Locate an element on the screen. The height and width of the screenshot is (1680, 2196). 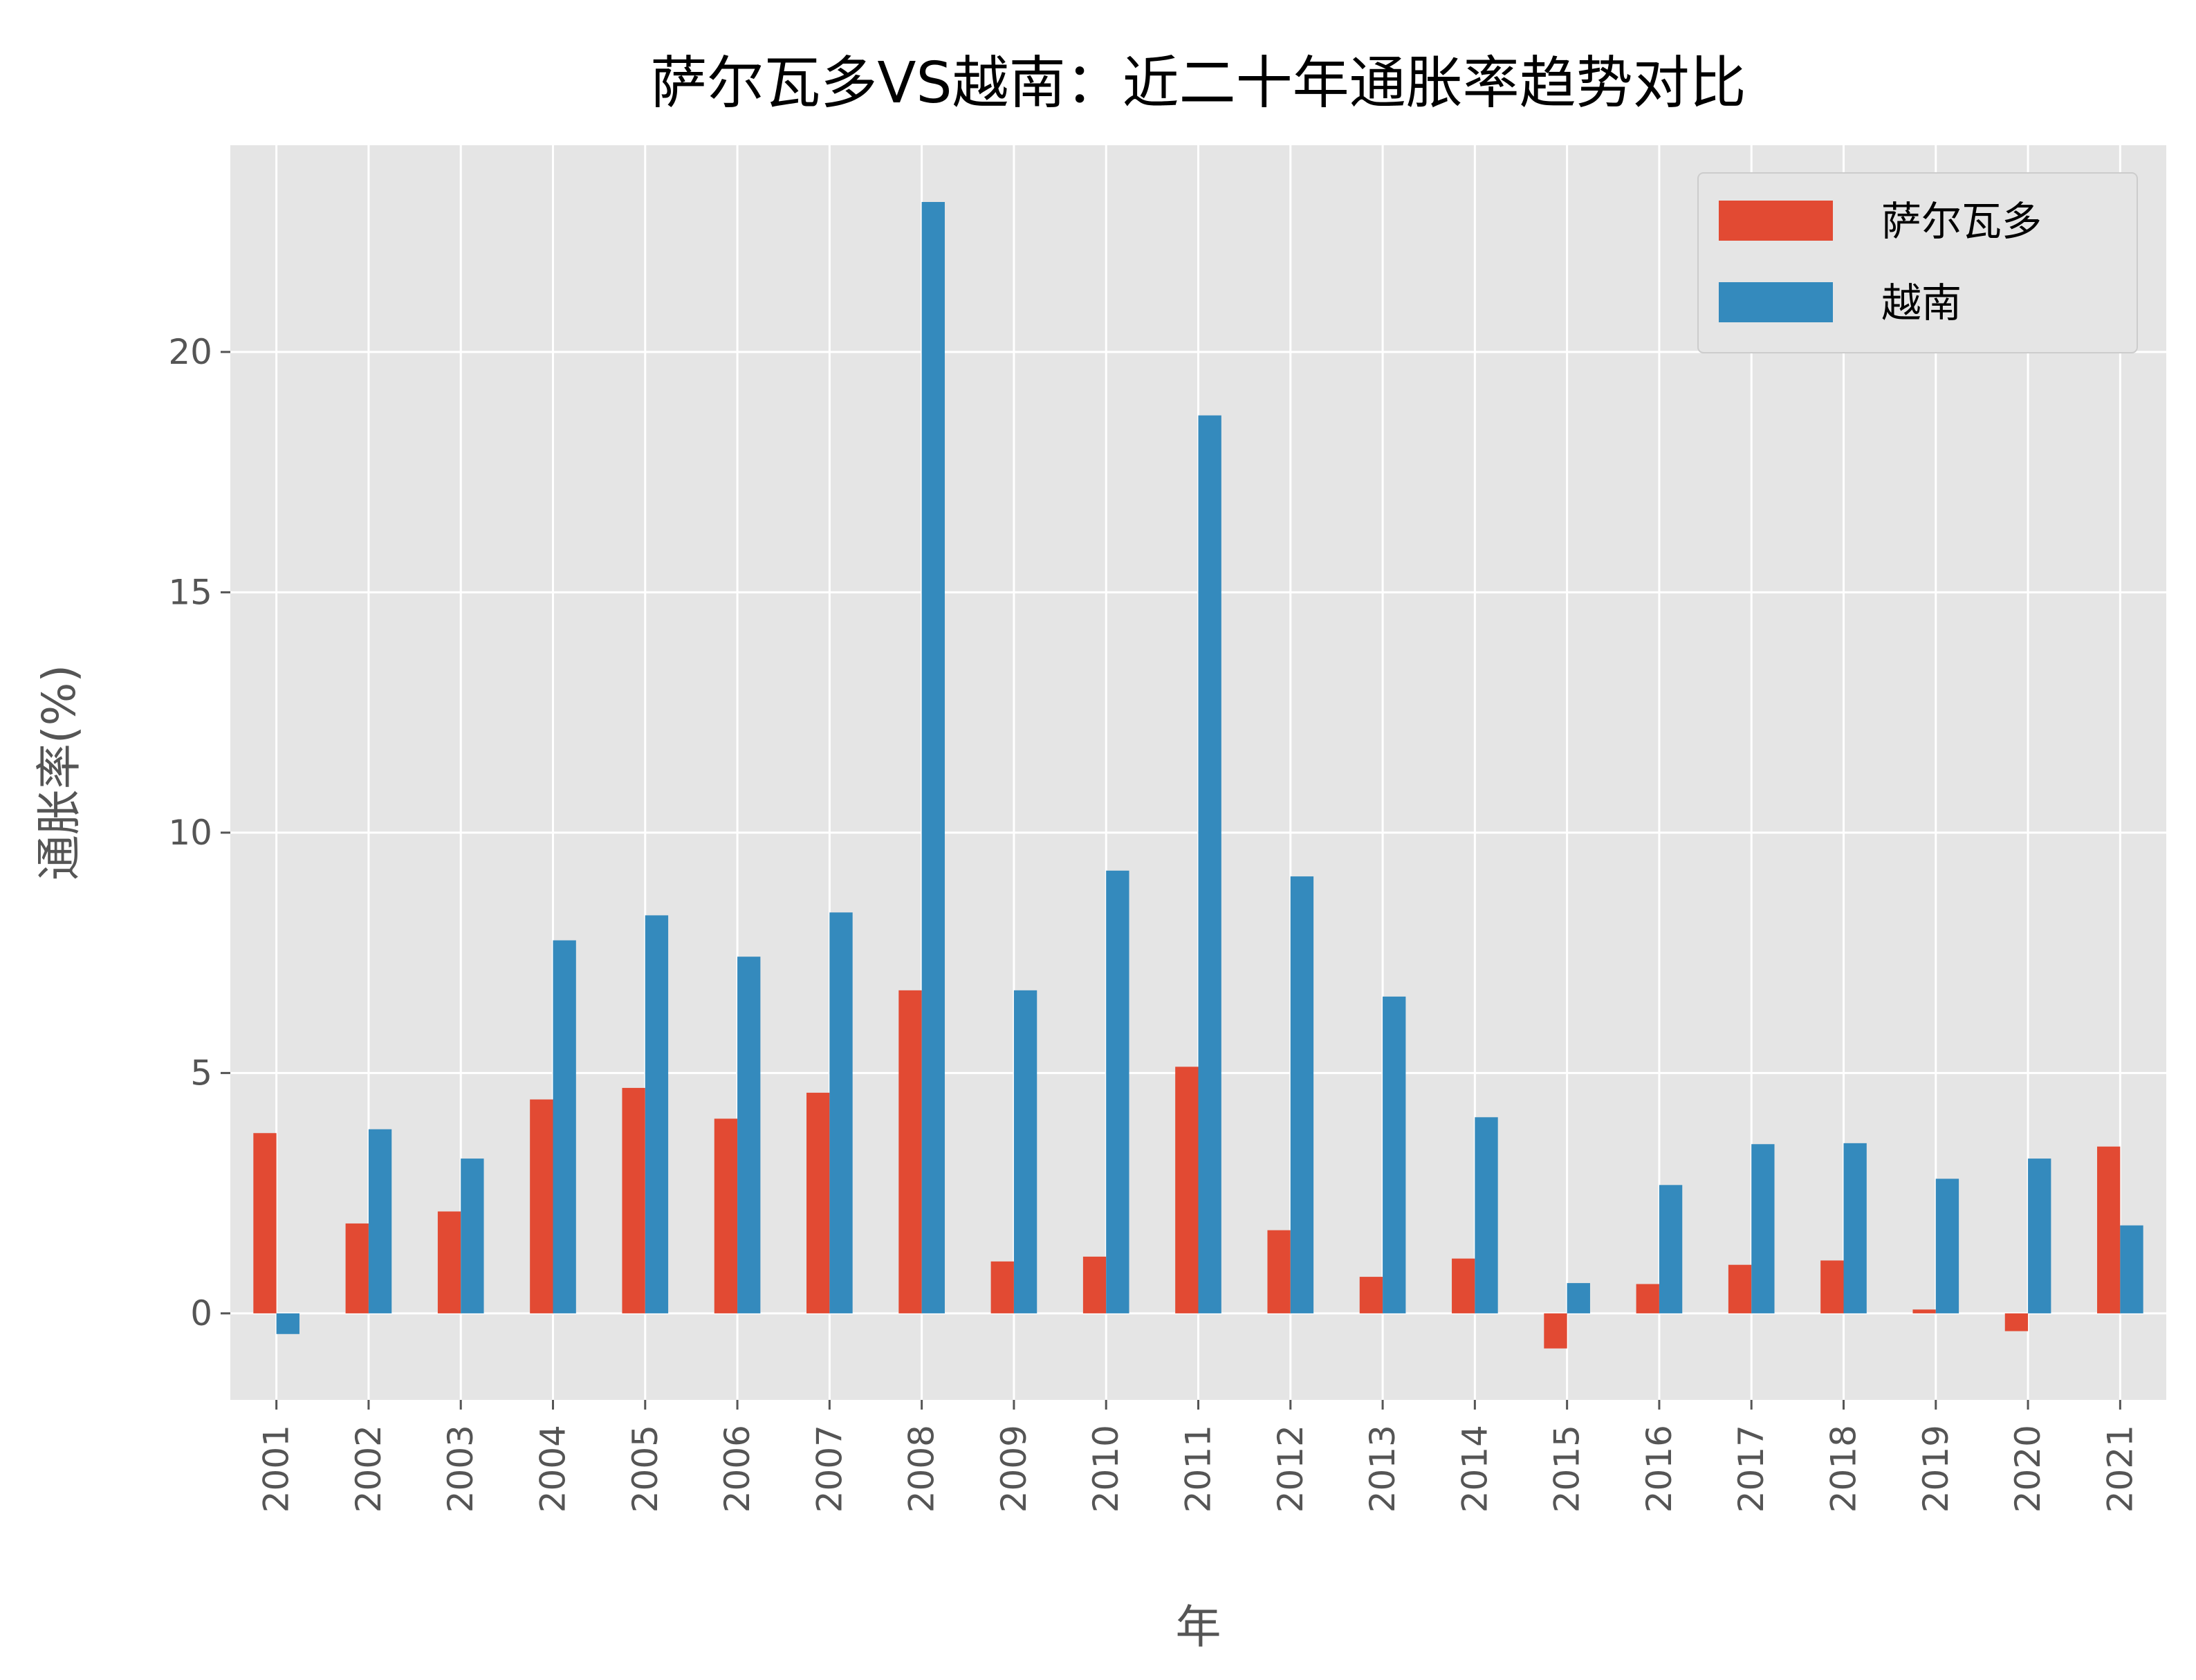
x-tick-label: 2012 is located at coordinates (1291, 1469).